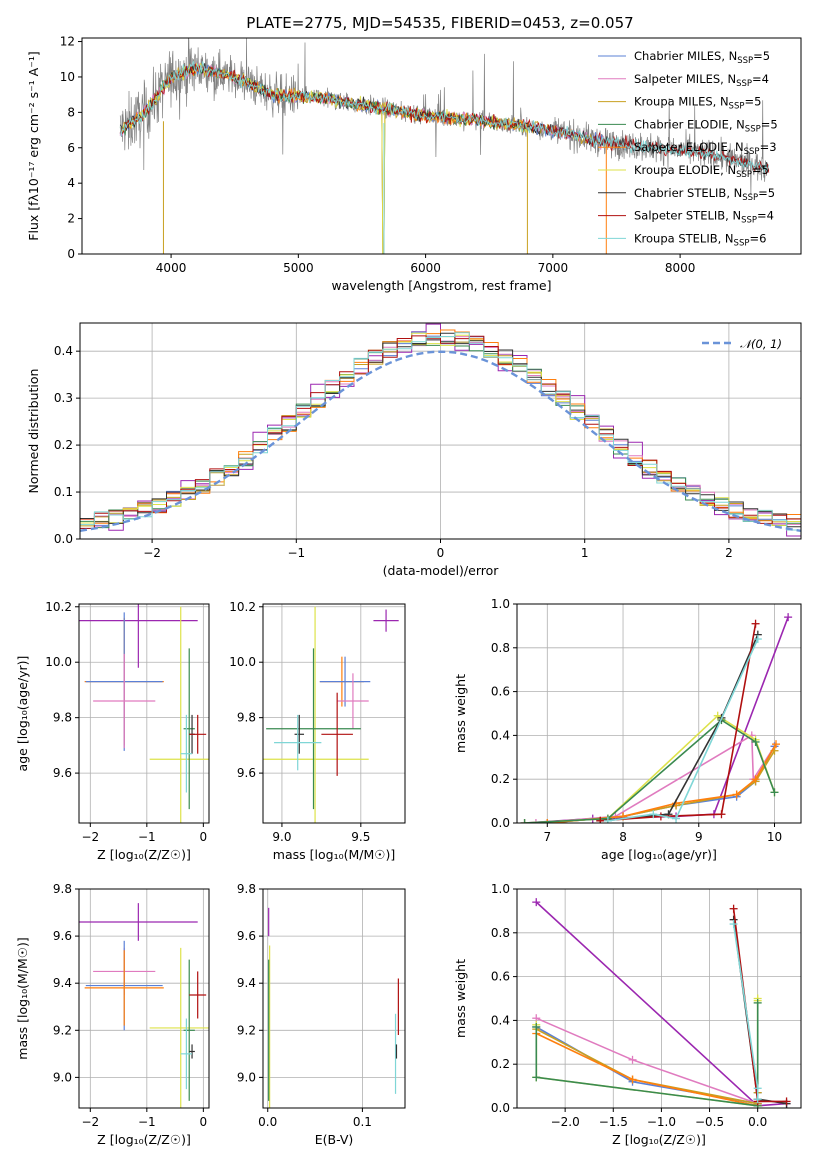 The height and width of the screenshot is (1170, 819). Describe the element at coordinates (71, 254) in the screenshot. I see `y-tick-label: 0` at that location.